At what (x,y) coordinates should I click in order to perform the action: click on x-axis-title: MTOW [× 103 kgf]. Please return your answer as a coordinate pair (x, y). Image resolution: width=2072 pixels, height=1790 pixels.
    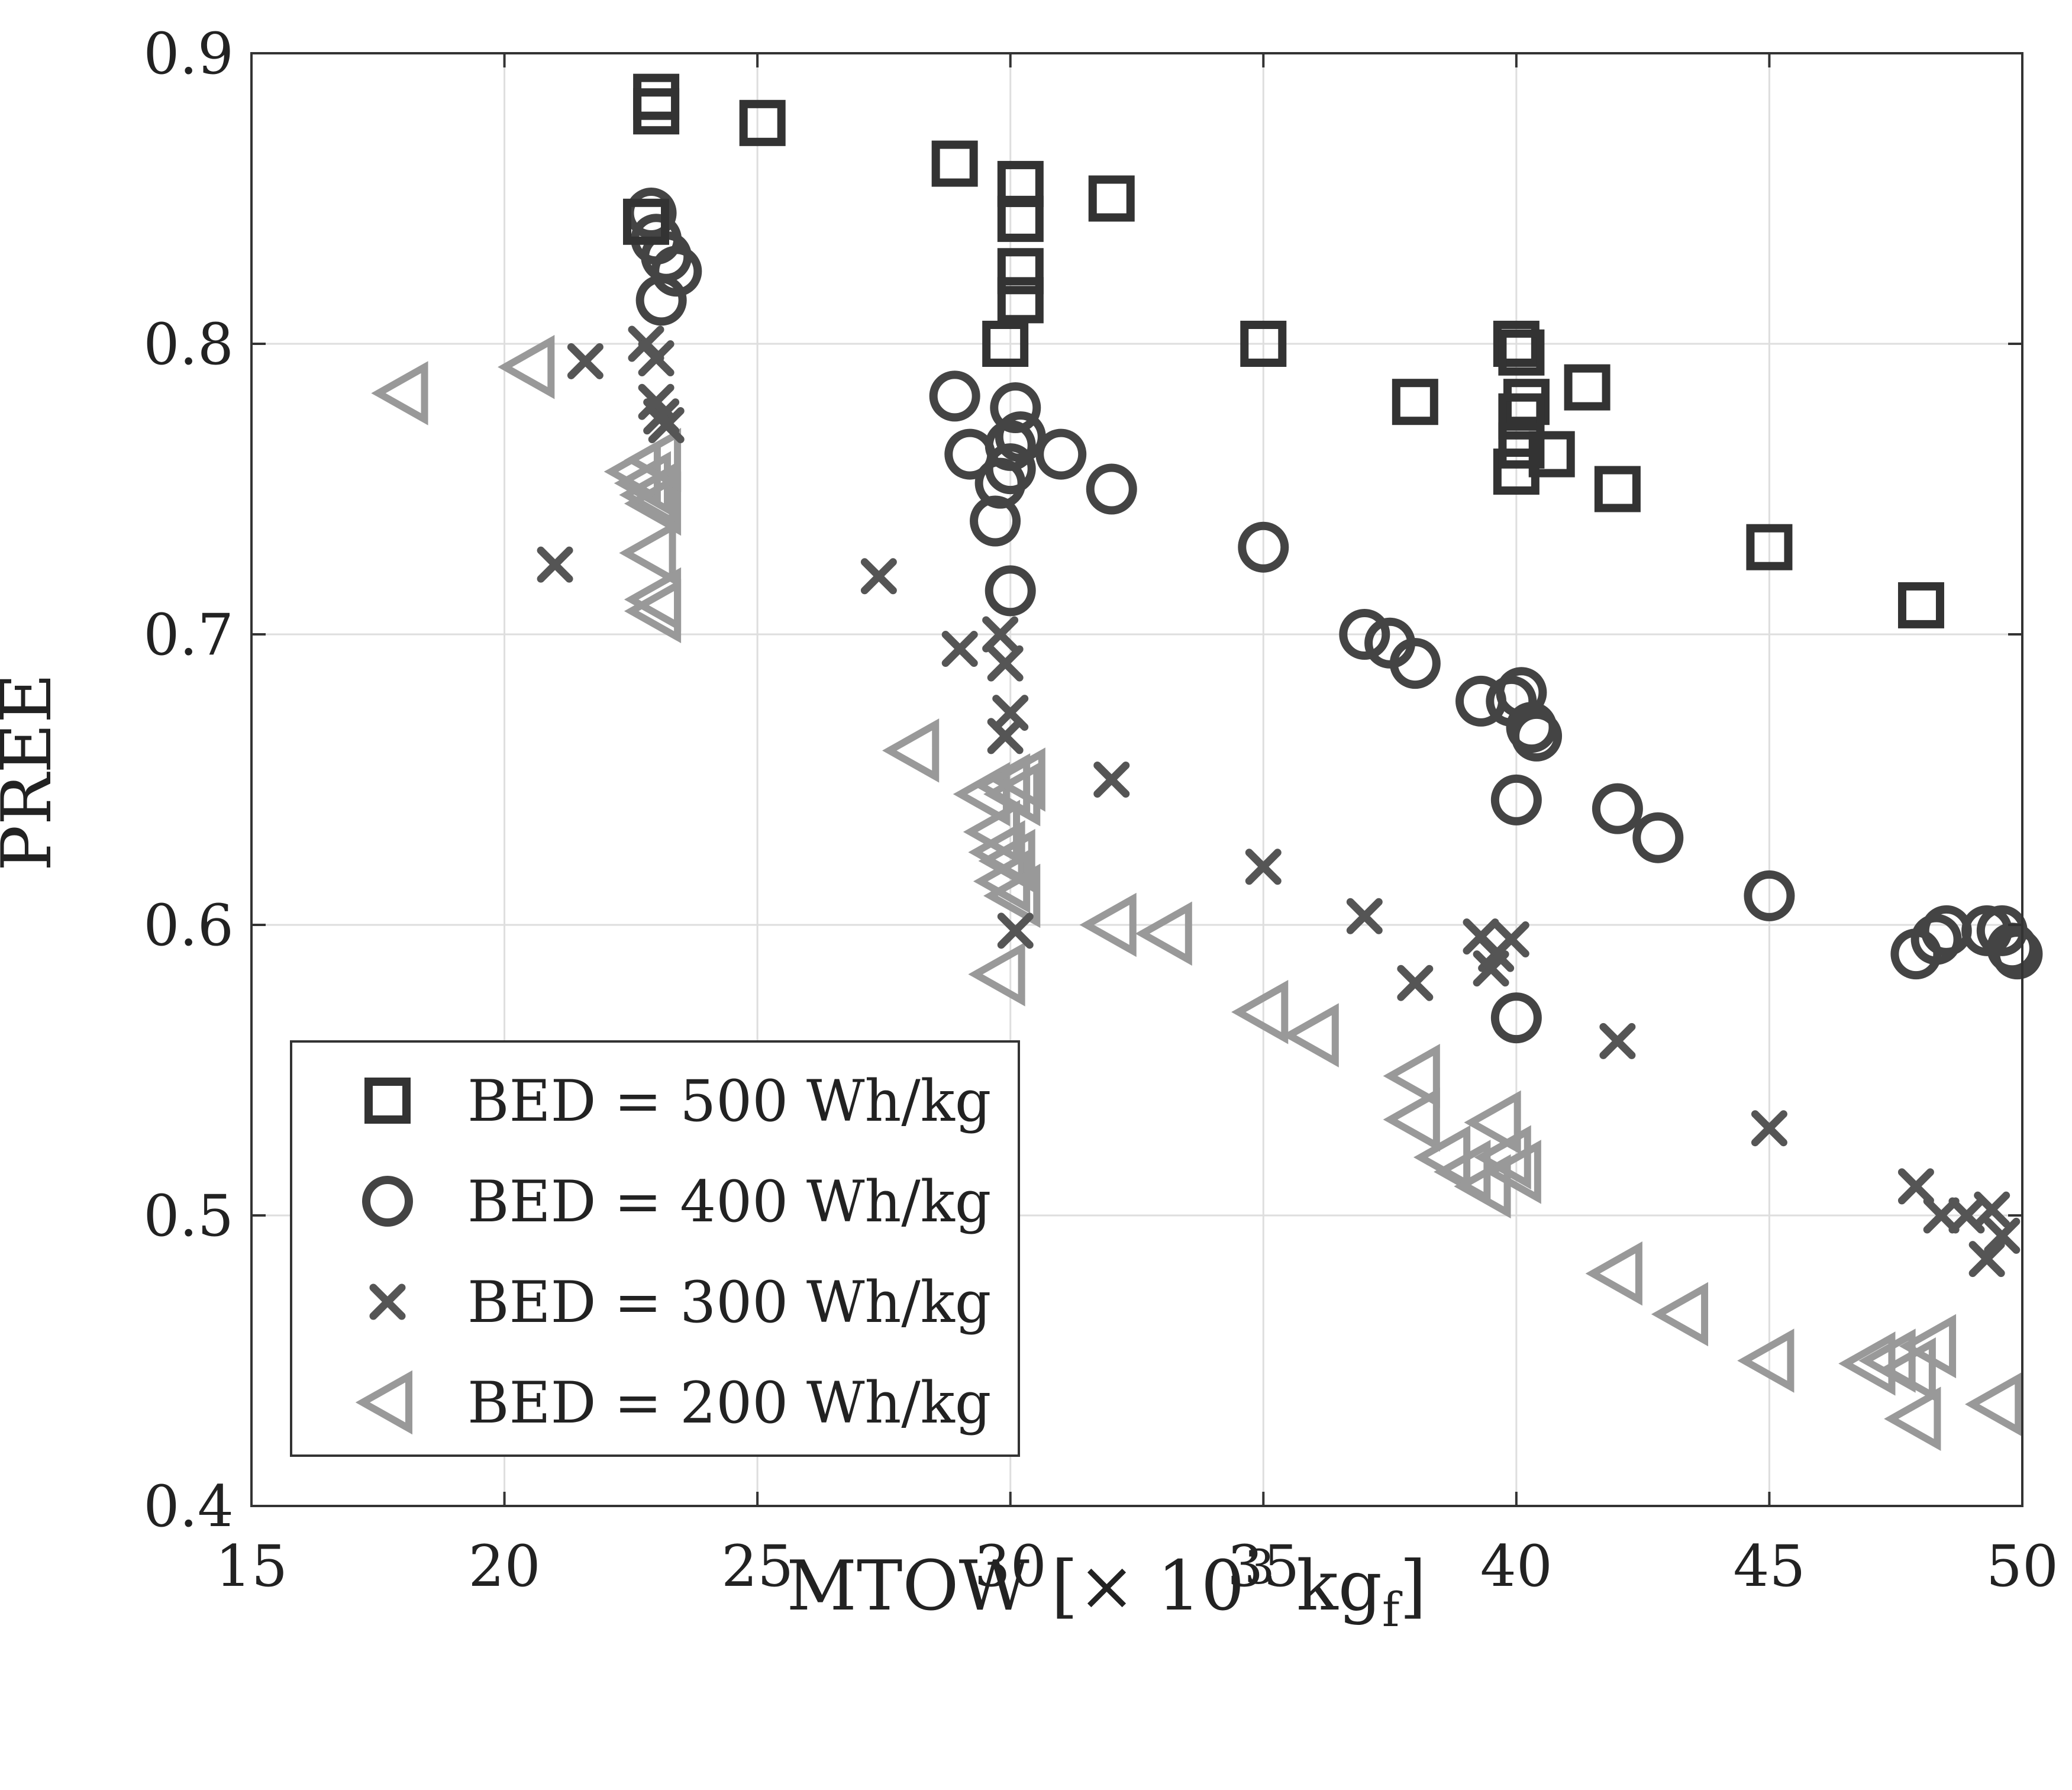
    Looking at the image, I should click on (1106, 1588).